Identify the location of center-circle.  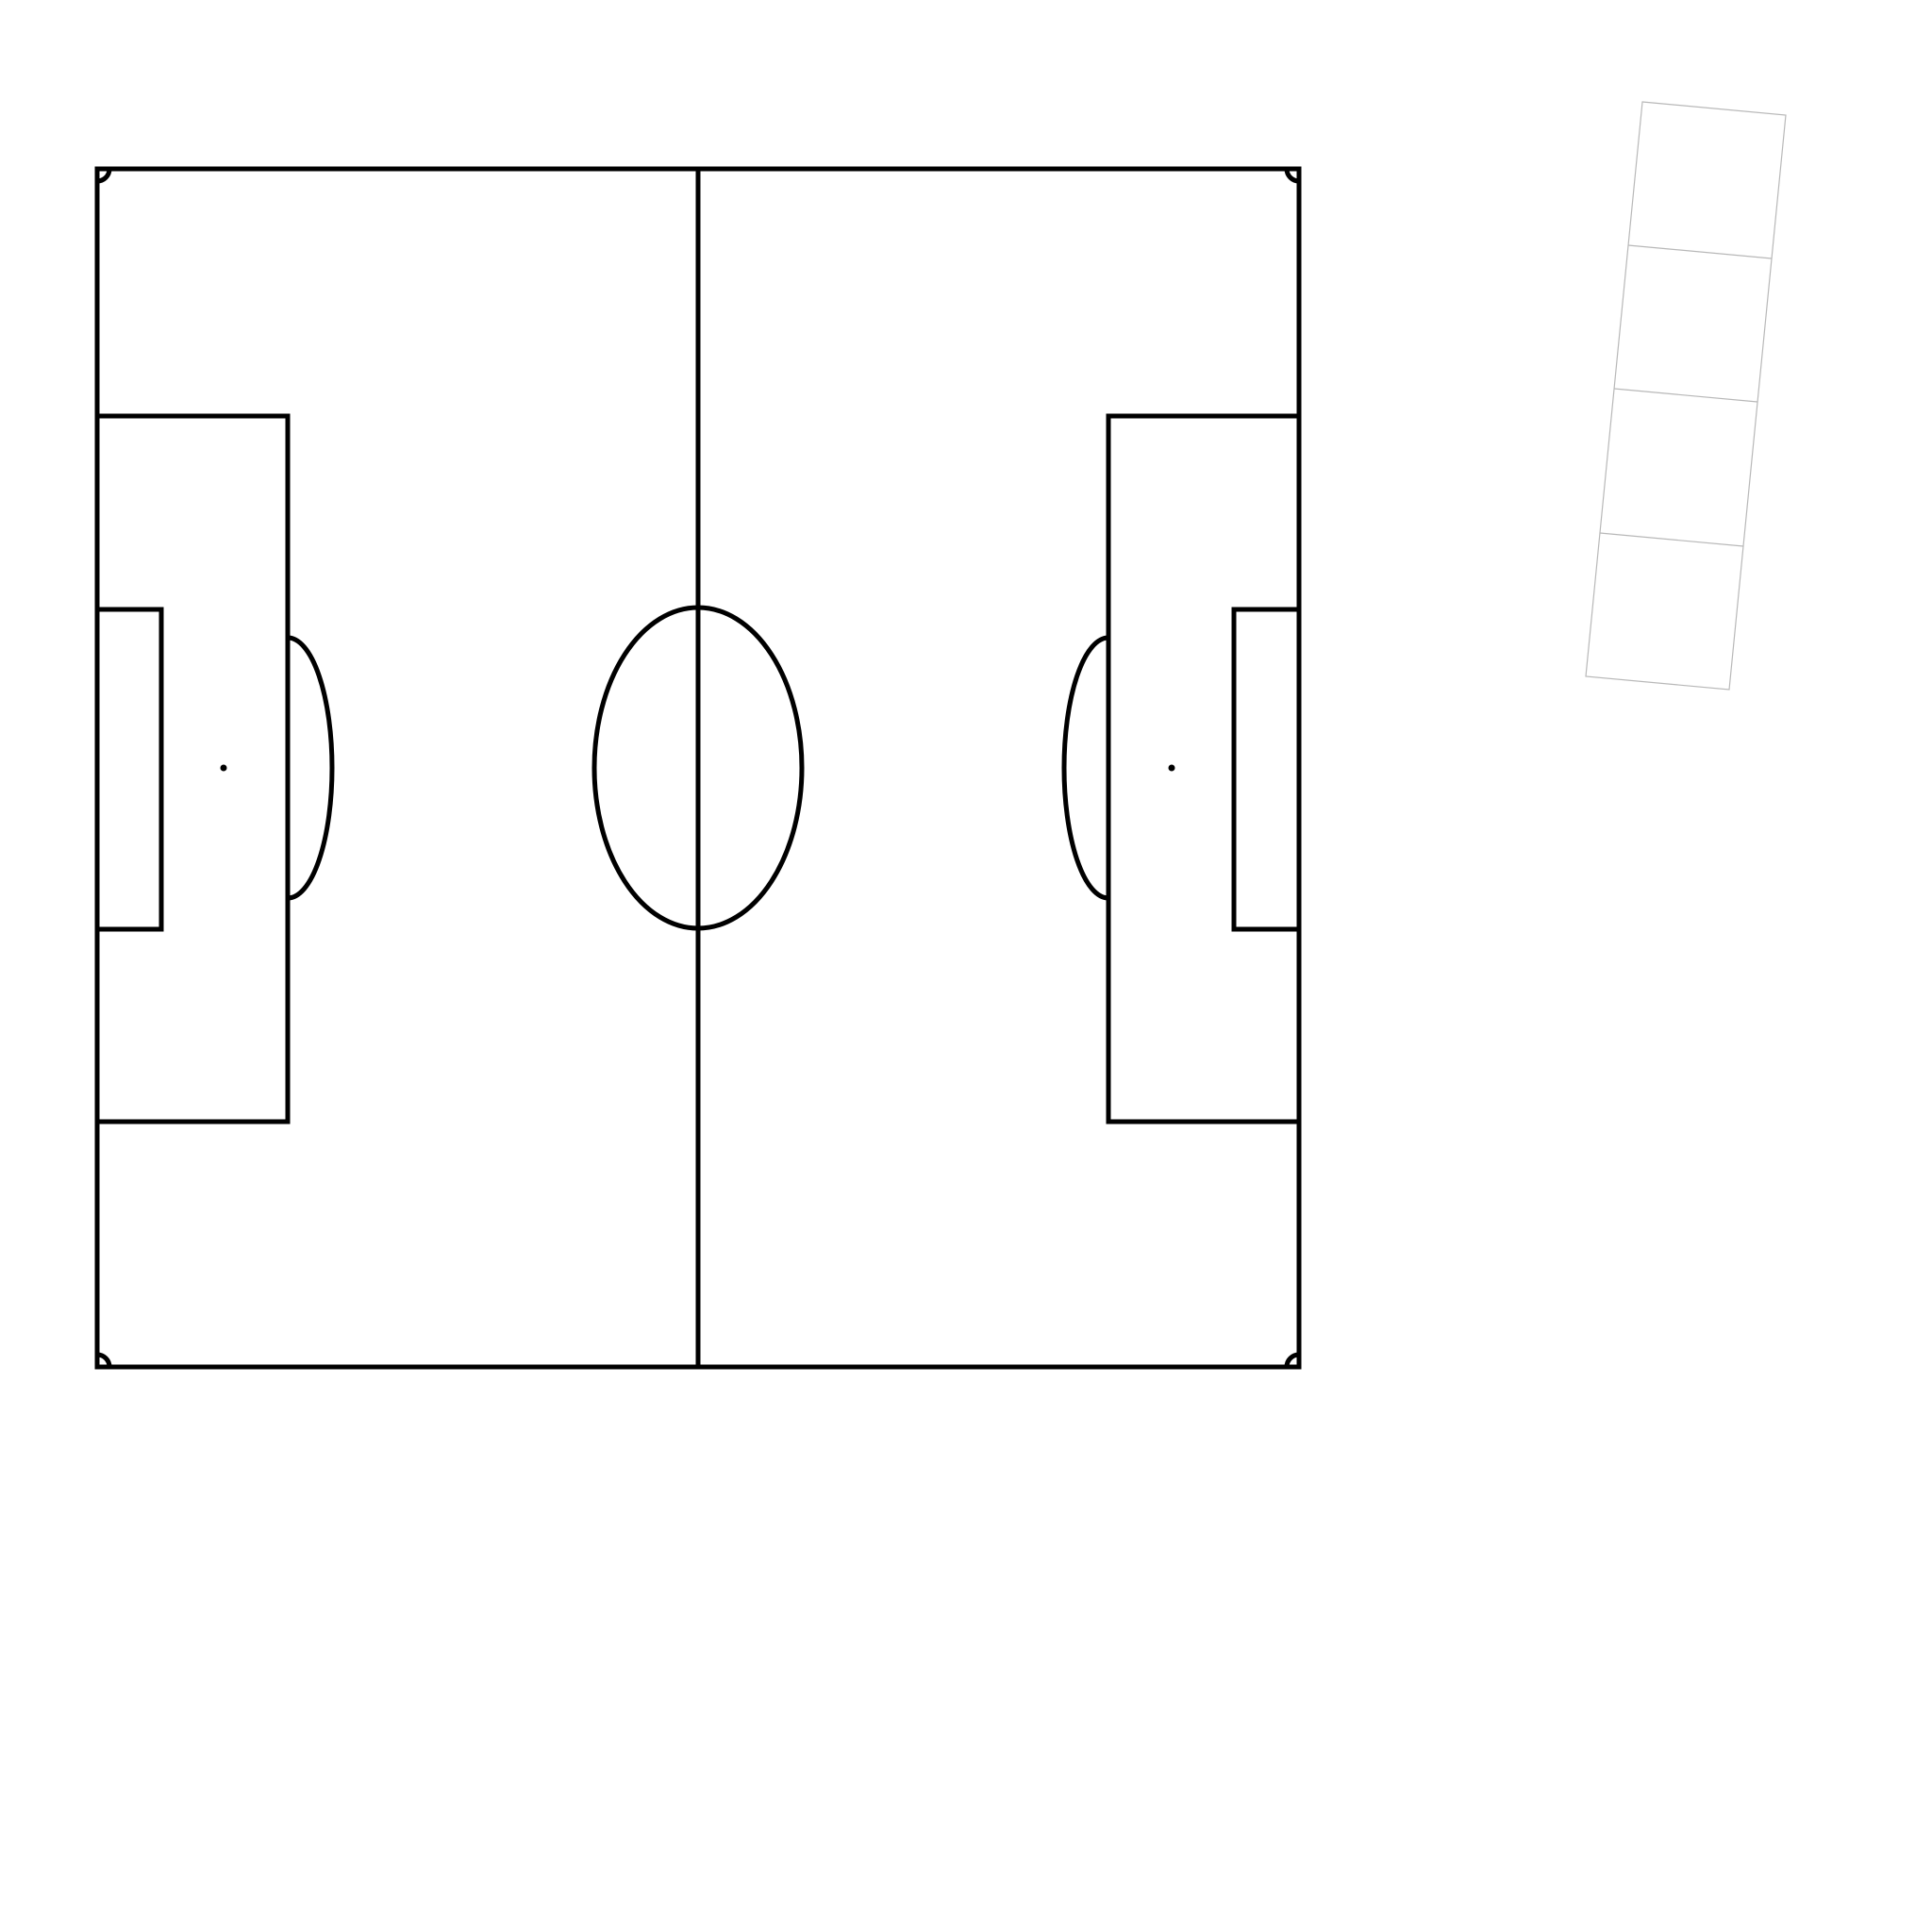
(698, 768).